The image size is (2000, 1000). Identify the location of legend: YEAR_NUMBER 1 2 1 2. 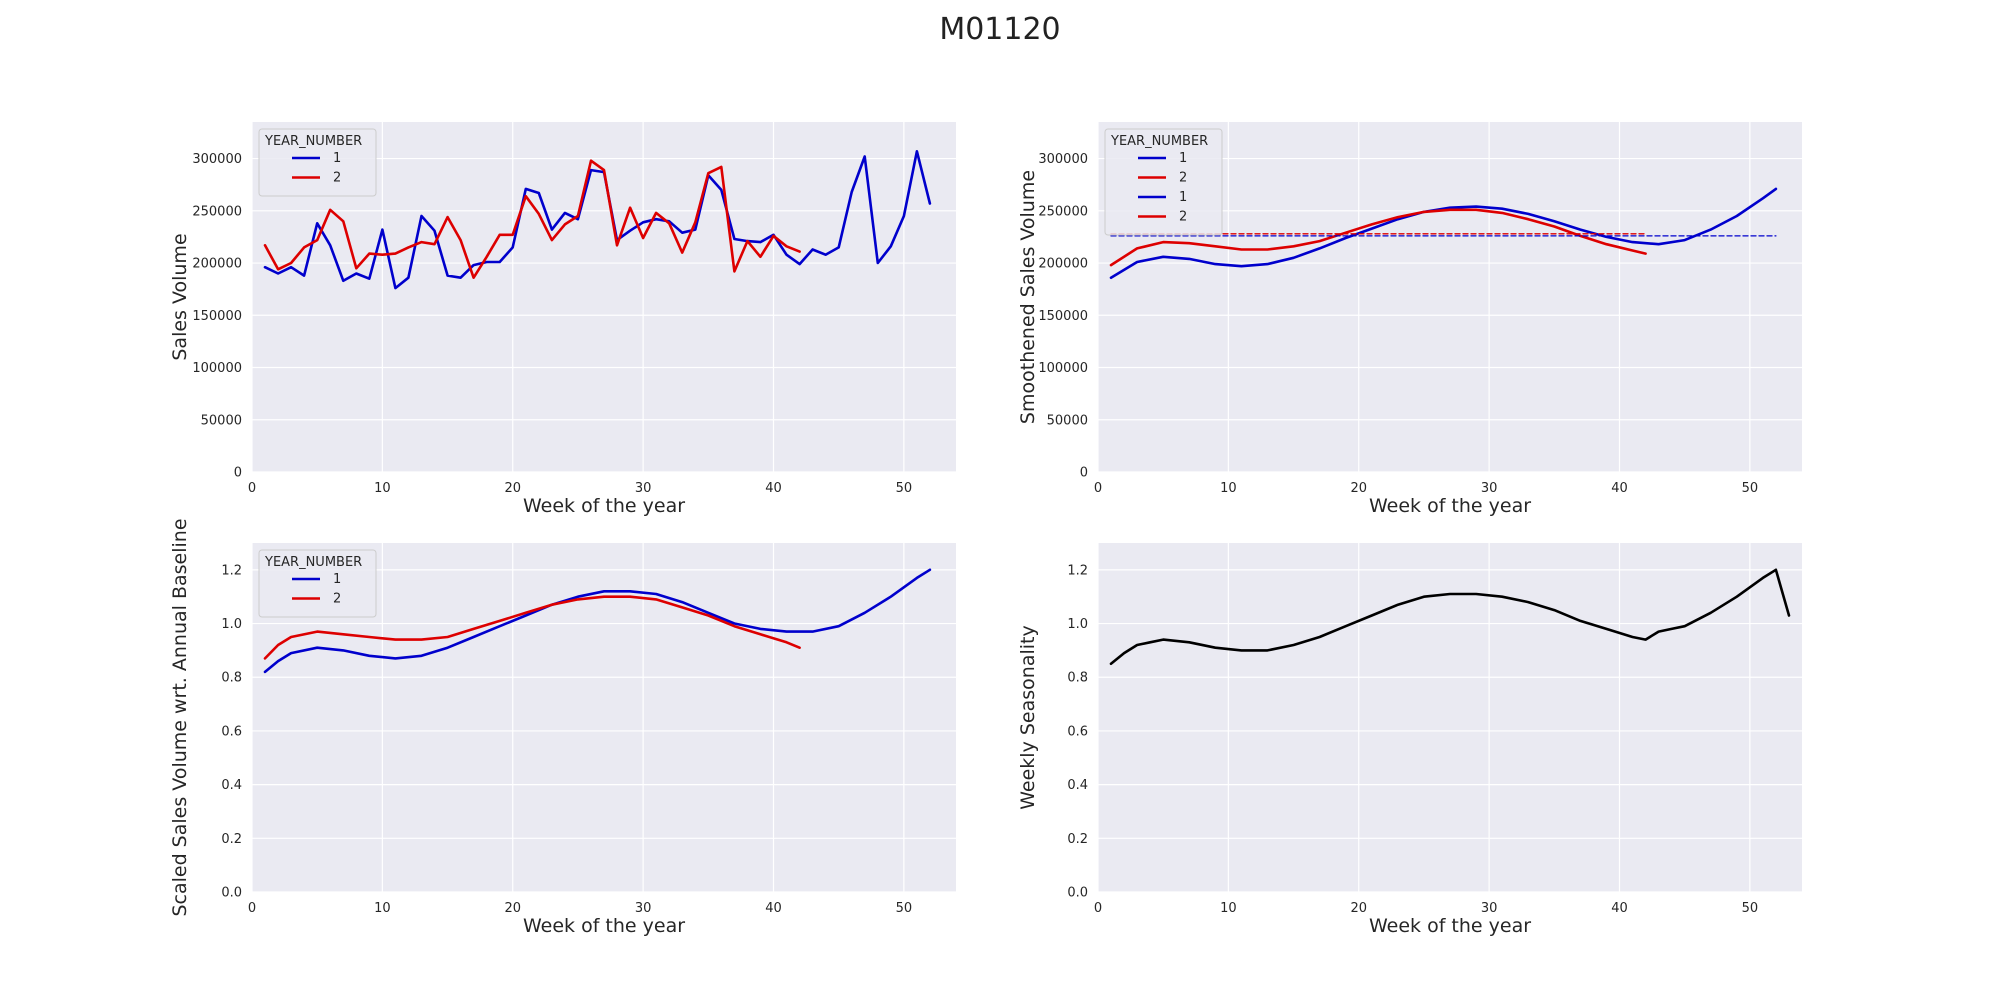
(1163, 182).